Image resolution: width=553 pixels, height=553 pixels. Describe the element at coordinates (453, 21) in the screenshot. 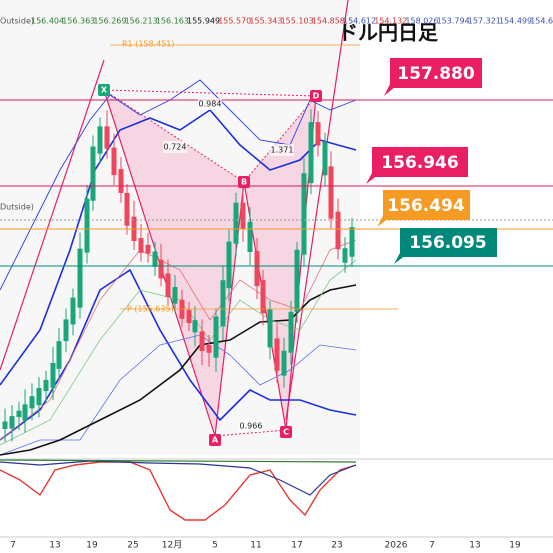

I see `header-value: 153.794` at that location.